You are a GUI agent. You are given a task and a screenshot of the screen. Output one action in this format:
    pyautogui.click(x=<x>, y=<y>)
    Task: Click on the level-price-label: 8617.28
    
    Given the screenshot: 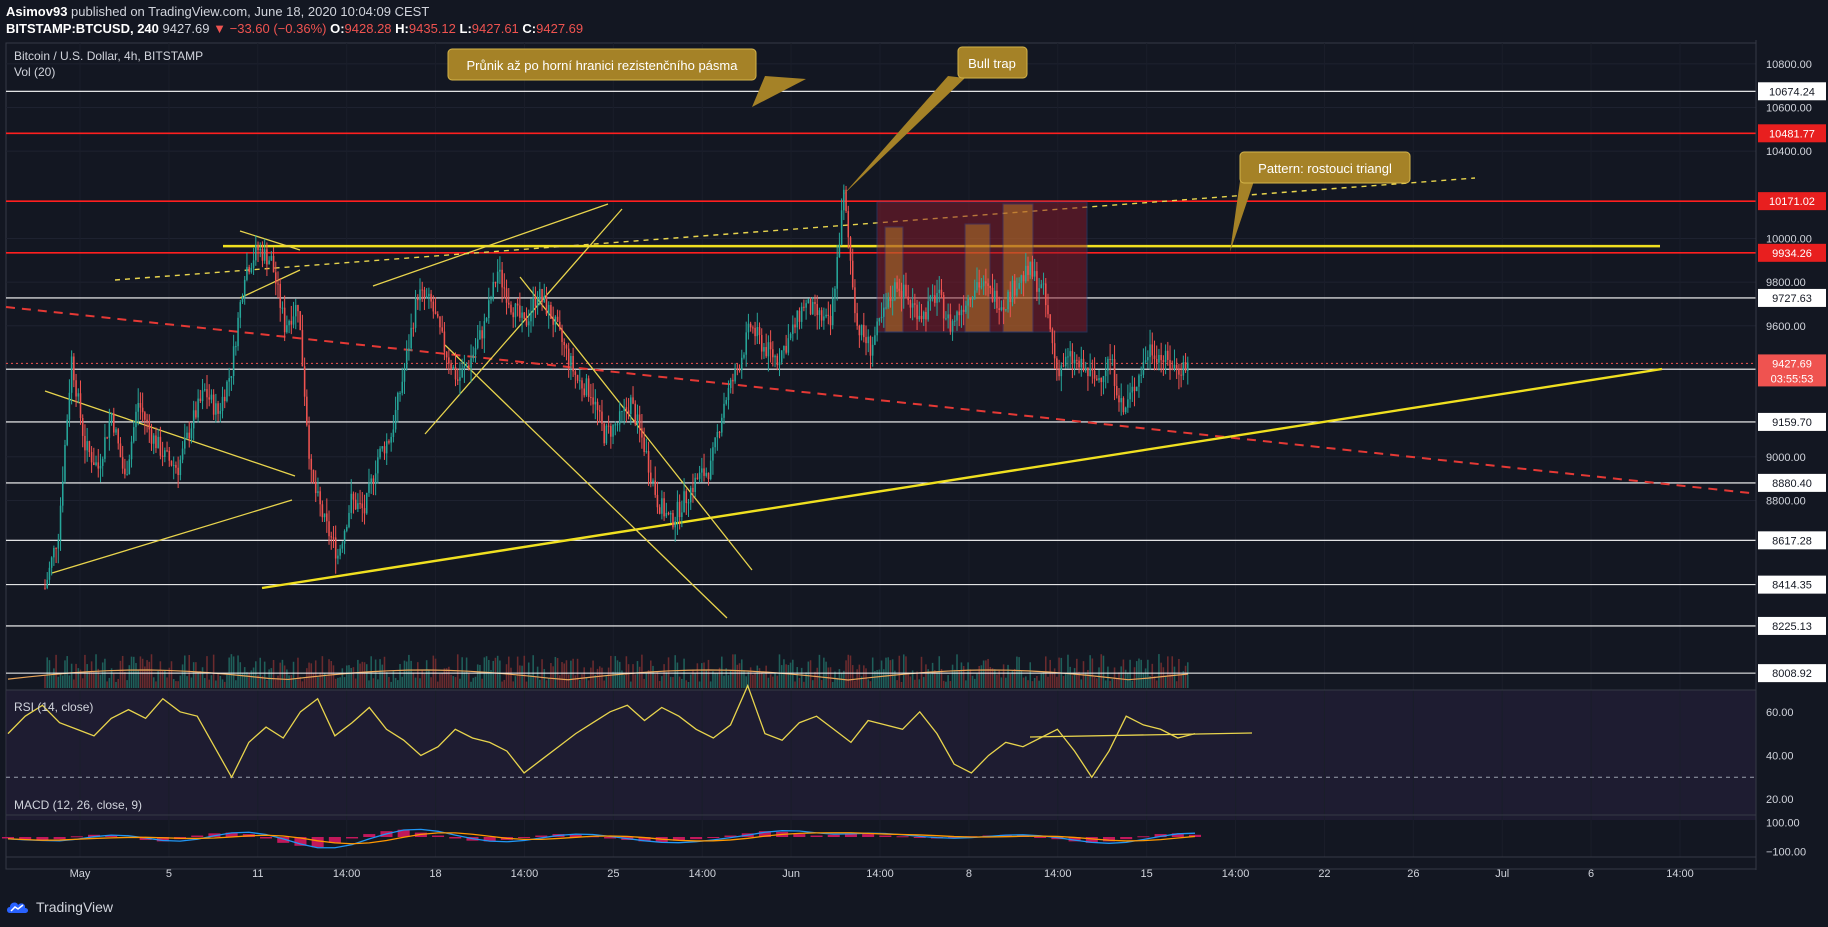 What is the action you would take?
    pyautogui.click(x=1792, y=541)
    